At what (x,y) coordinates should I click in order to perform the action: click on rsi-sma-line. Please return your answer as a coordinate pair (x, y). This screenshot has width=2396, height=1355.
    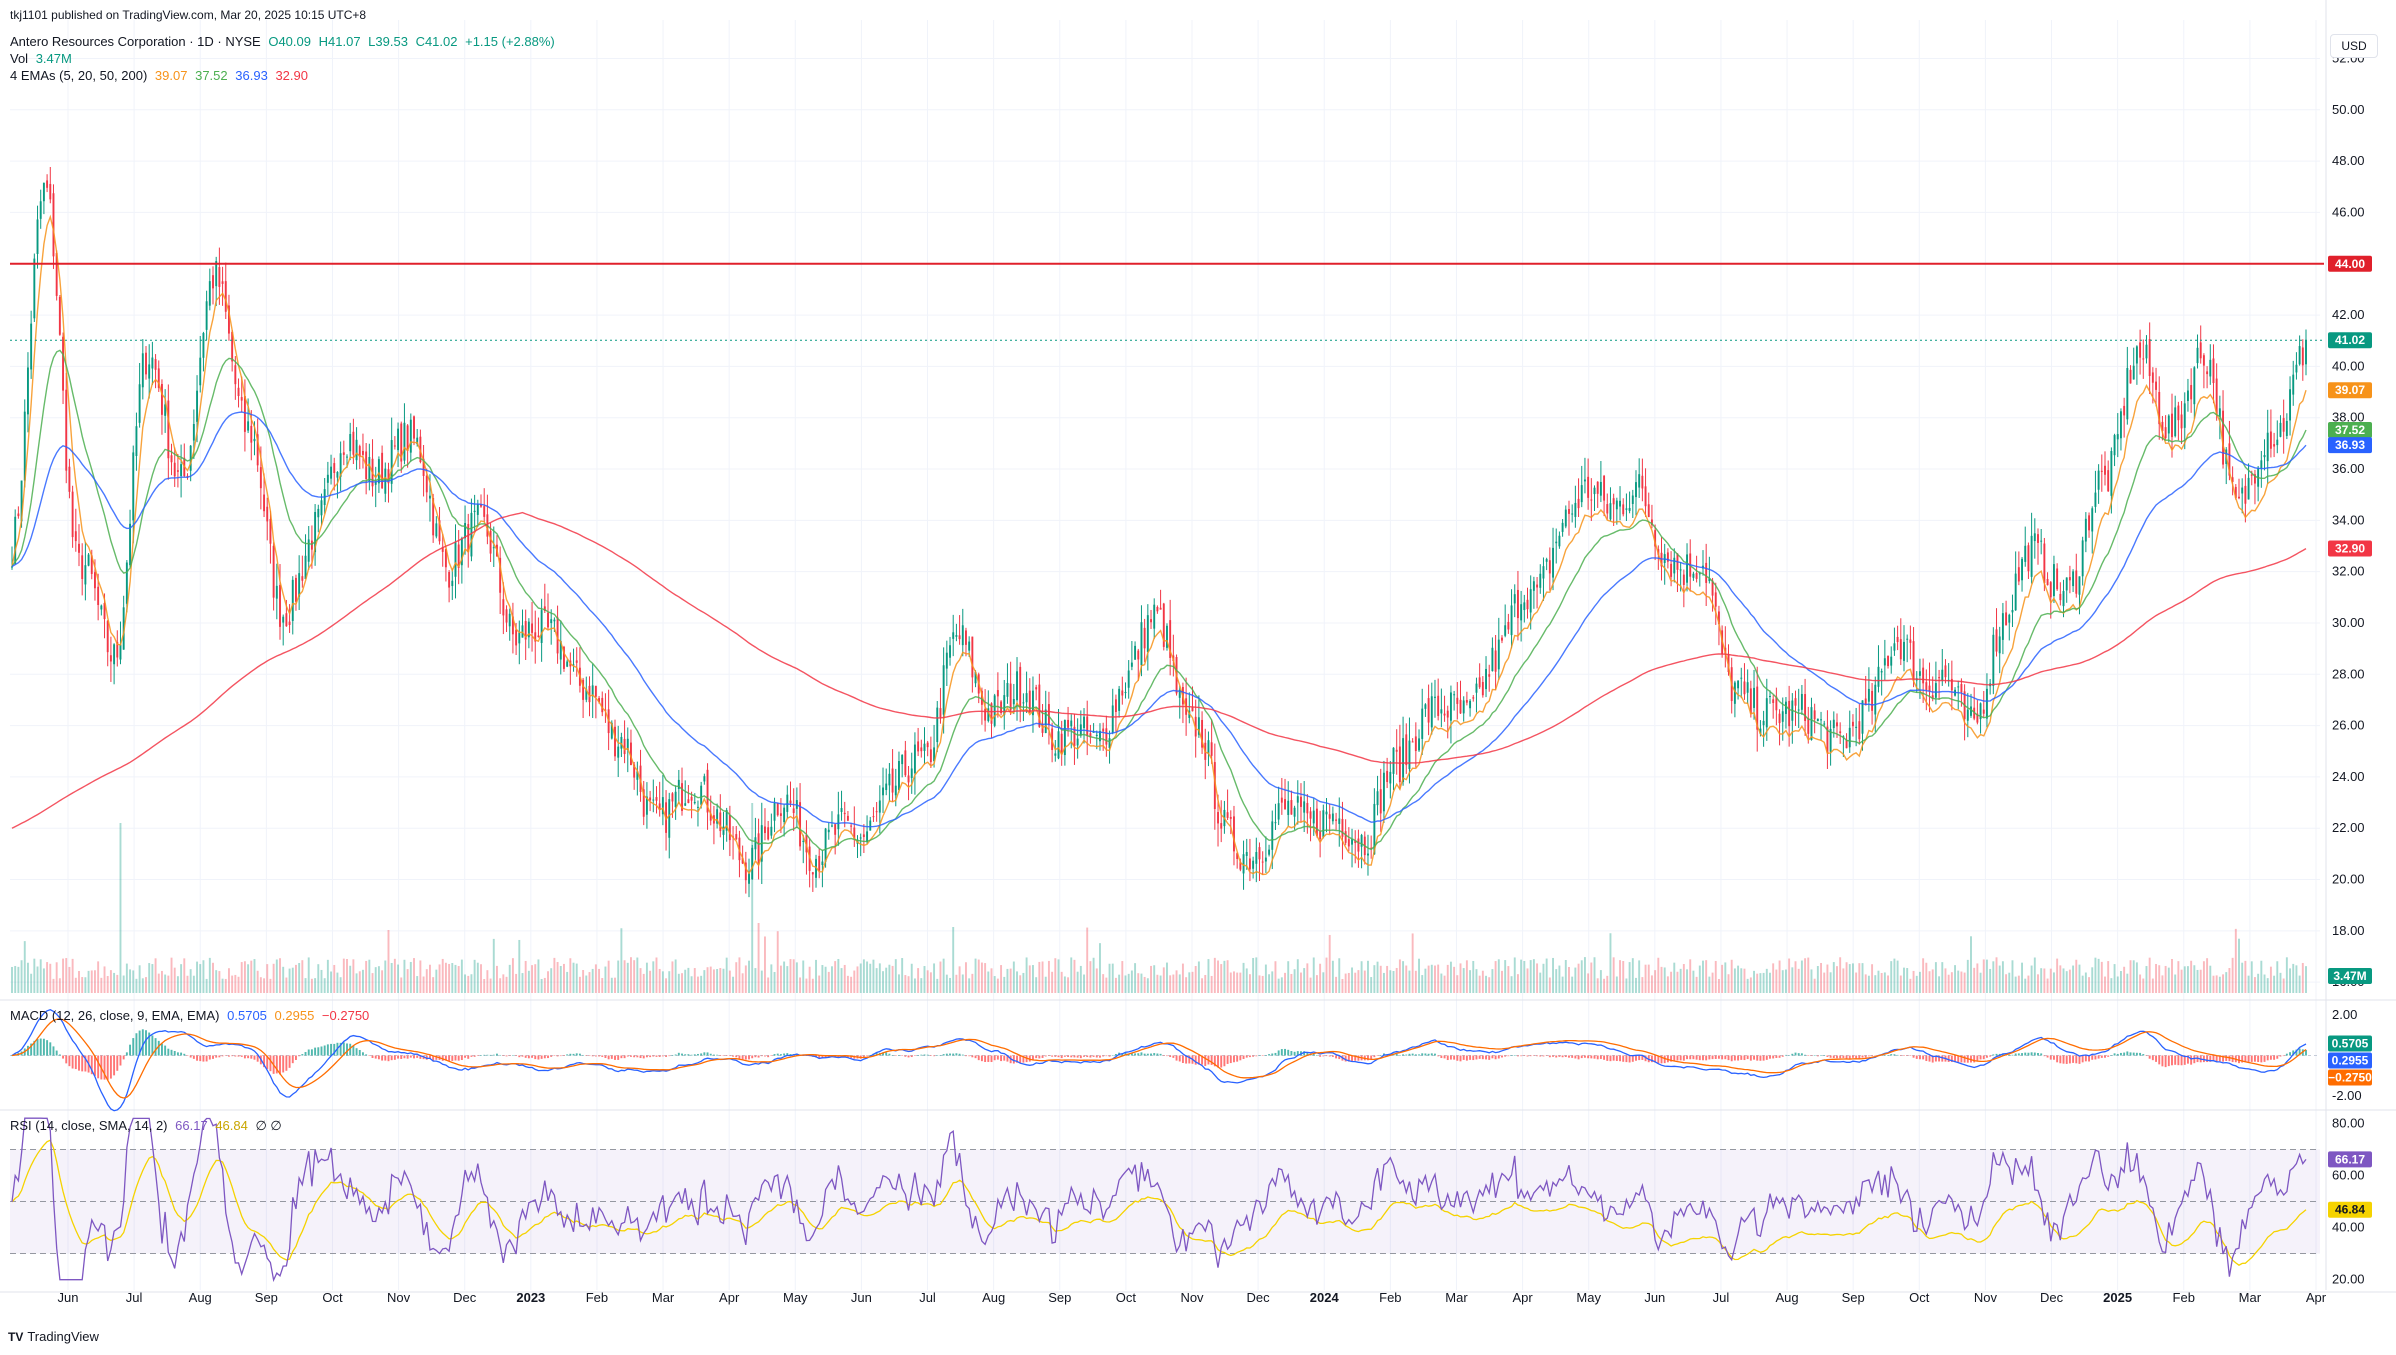
    Looking at the image, I should click on (1159, 1202).